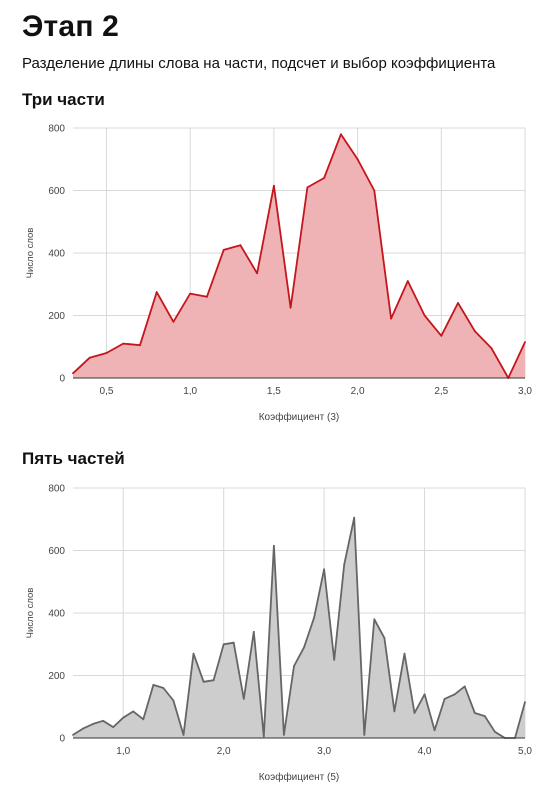 This screenshot has height=800, width=554. I want to click on x-tick-label: 1,5, so click(274, 391).